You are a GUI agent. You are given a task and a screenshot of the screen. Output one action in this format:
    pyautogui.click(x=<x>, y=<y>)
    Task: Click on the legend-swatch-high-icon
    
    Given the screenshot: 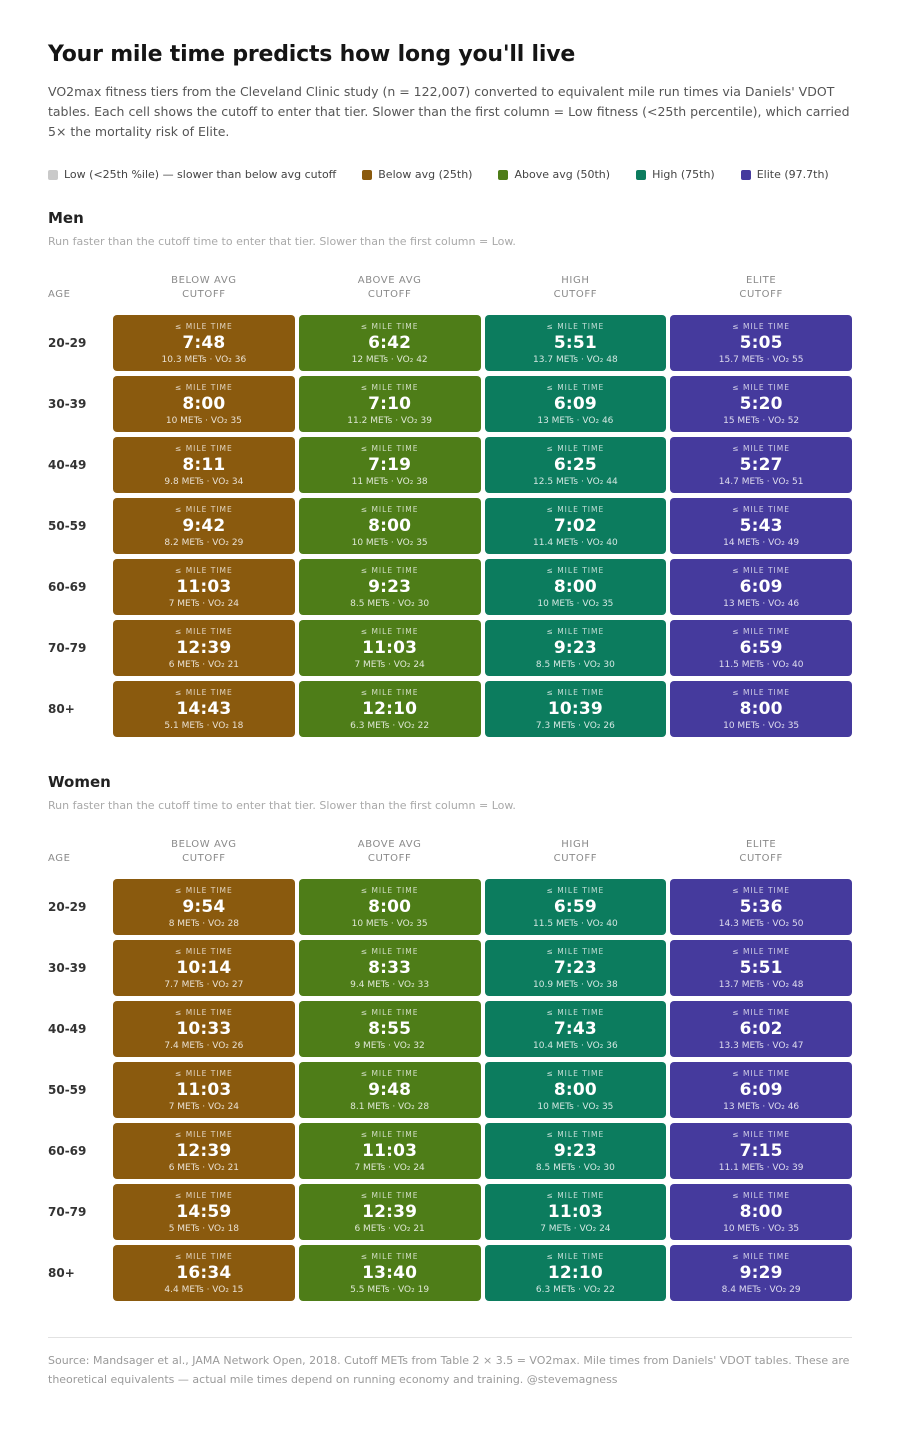 What is the action you would take?
    pyautogui.click(x=641, y=174)
    